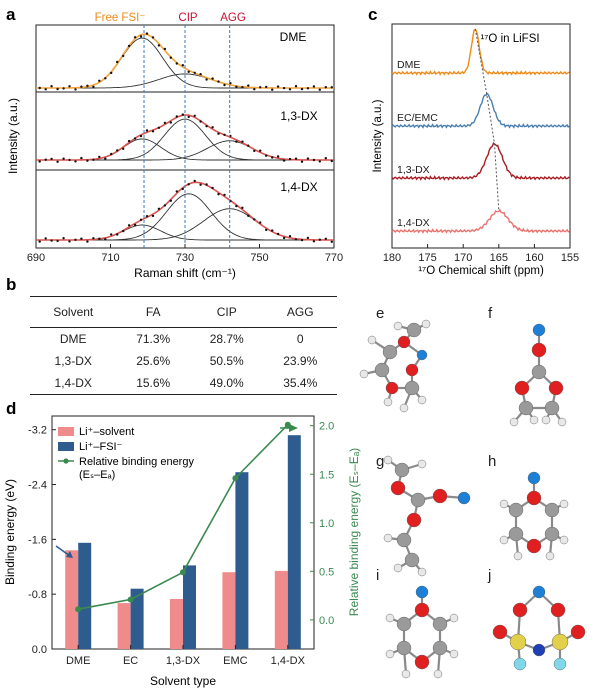 This screenshot has width=600, height=697. I want to click on table-cell: 1,4-DX, so click(73, 383).